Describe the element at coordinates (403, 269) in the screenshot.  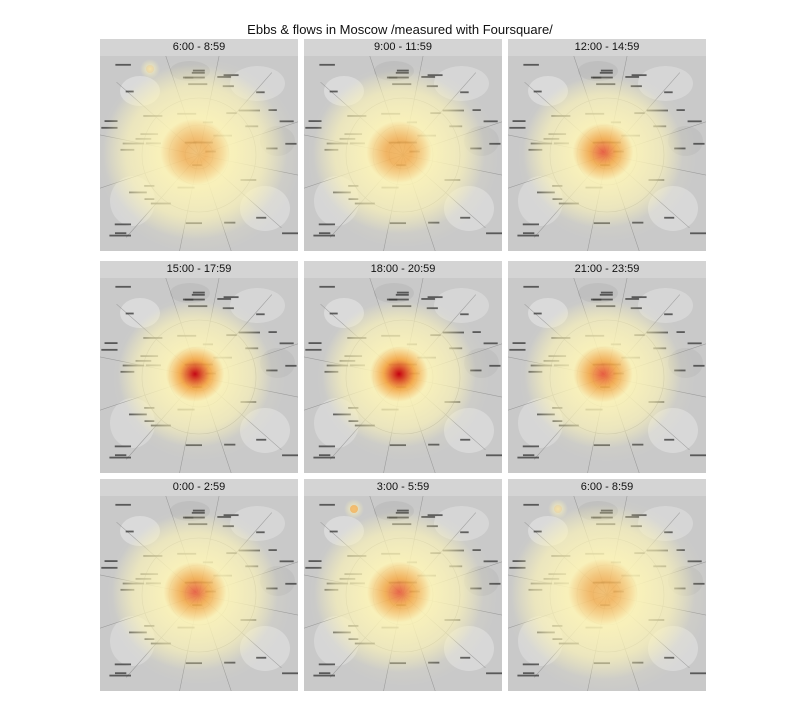
I see `facet-strip-label: 18:00 - 20:59` at that location.